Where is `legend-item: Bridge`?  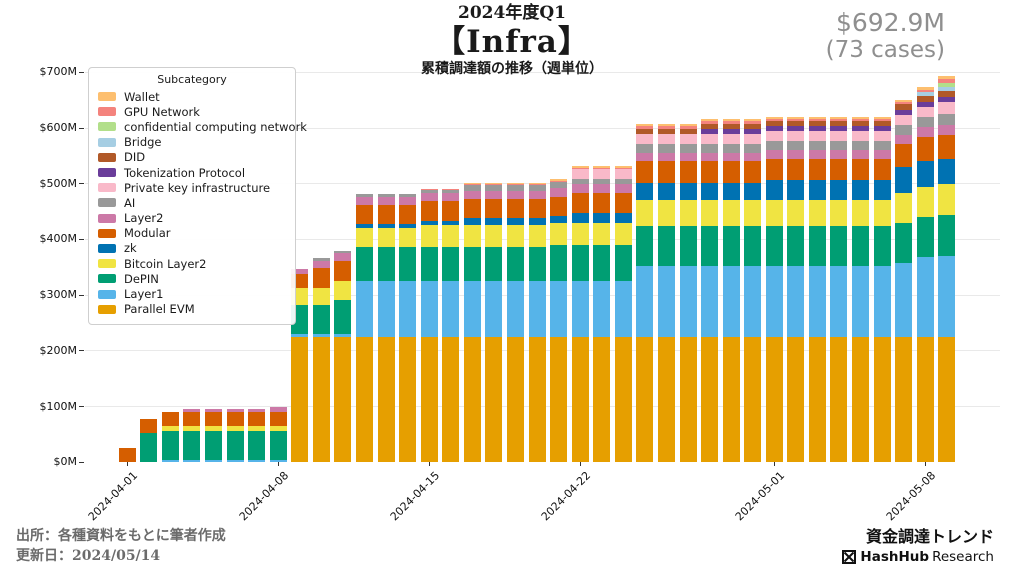 legend-item: Bridge is located at coordinates (192, 142).